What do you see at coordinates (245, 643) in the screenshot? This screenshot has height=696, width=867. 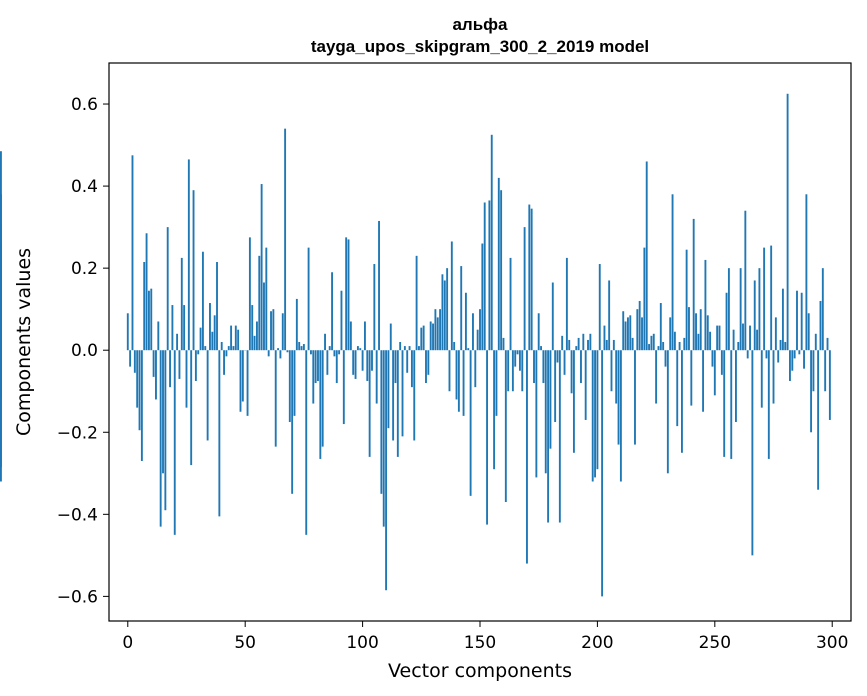 I see `x-tick-label: 50` at bounding box center [245, 643].